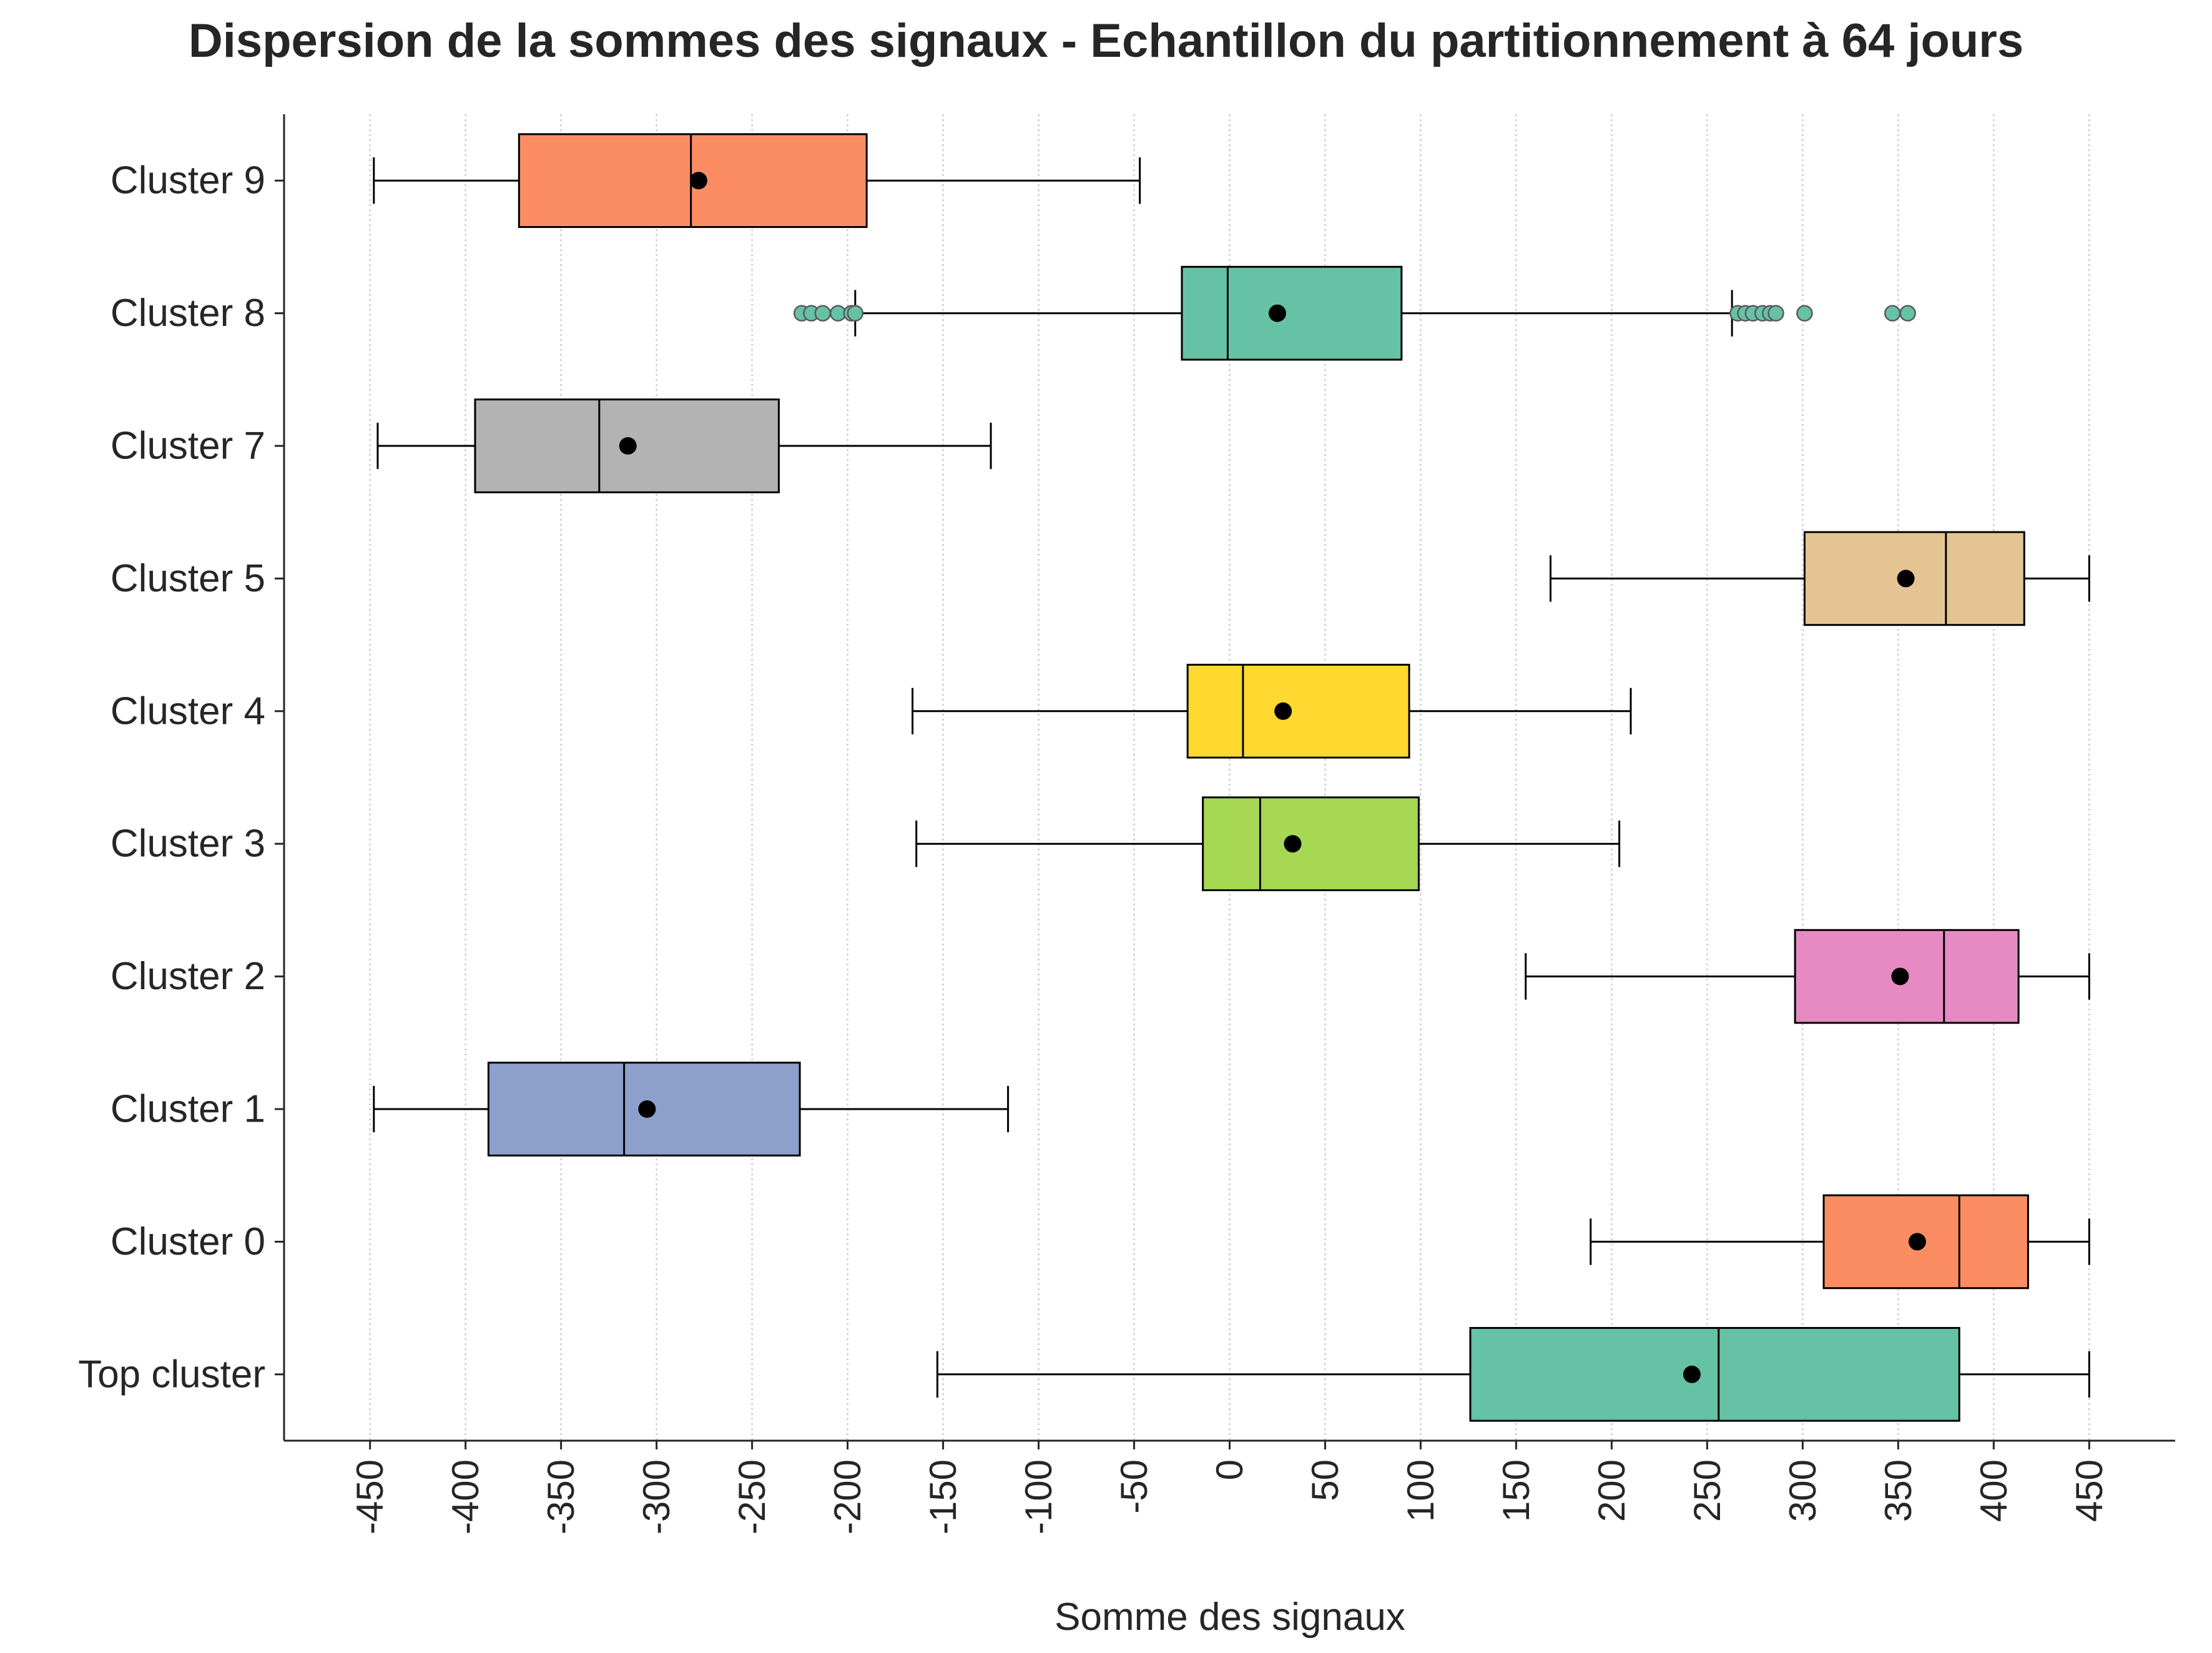 The width and height of the screenshot is (2212, 1653). I want to click on x-tick-label: 250, so click(1707, 1490).